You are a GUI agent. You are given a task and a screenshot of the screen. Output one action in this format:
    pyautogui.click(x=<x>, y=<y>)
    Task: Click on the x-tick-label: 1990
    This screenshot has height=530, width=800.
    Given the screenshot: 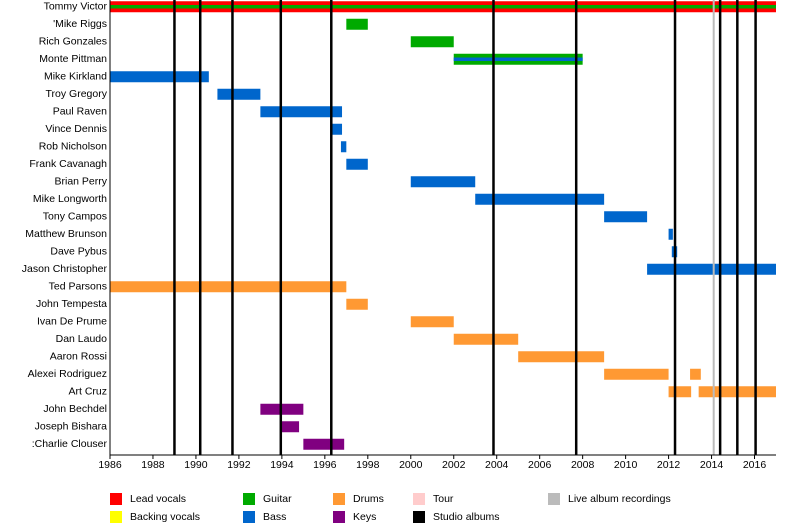 What is the action you would take?
    pyautogui.click(x=196, y=465)
    